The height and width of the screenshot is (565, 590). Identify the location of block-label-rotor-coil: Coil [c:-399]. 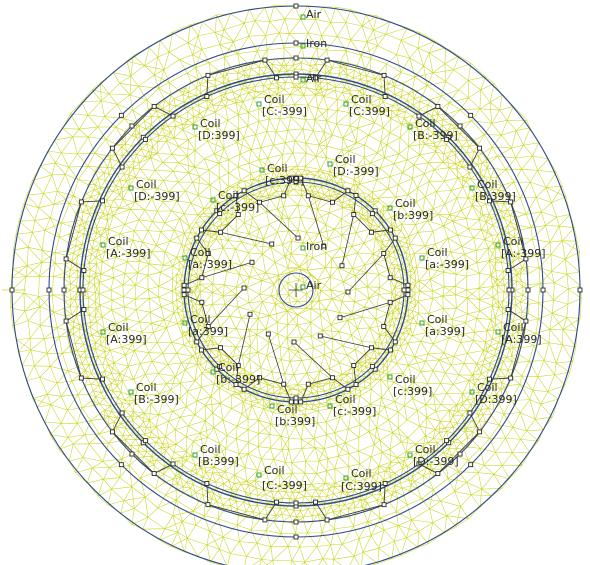
(234, 201).